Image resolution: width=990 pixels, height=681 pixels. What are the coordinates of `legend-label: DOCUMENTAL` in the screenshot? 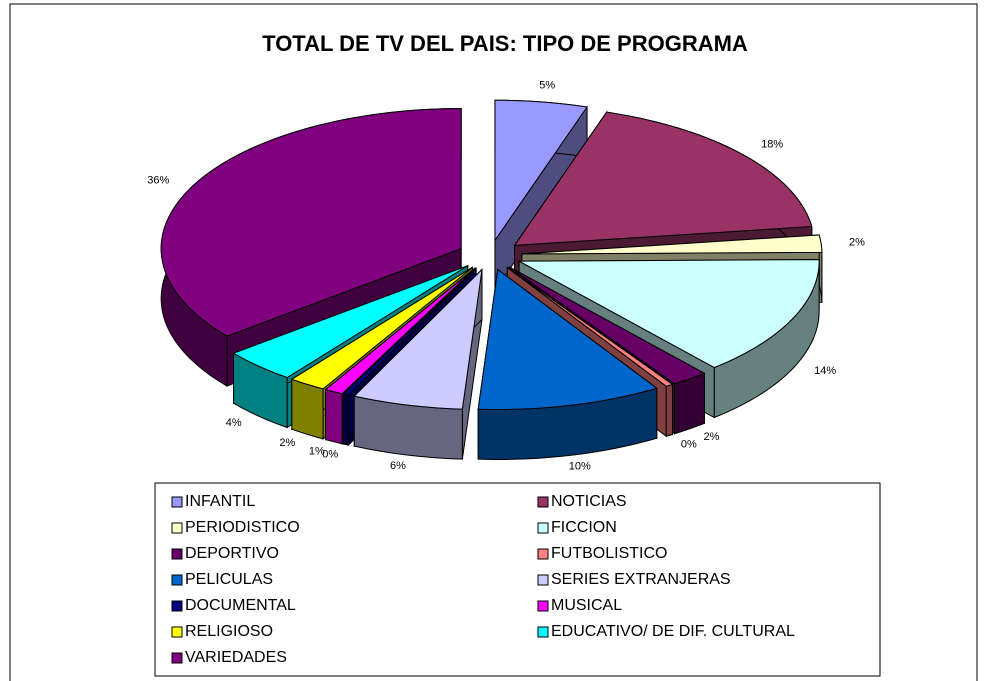 It's located at (240, 605).